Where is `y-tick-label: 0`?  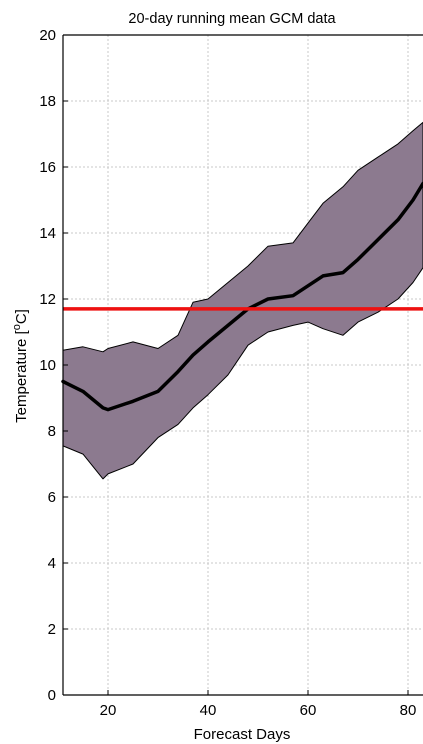
y-tick-label: 0 is located at coordinates (52, 695).